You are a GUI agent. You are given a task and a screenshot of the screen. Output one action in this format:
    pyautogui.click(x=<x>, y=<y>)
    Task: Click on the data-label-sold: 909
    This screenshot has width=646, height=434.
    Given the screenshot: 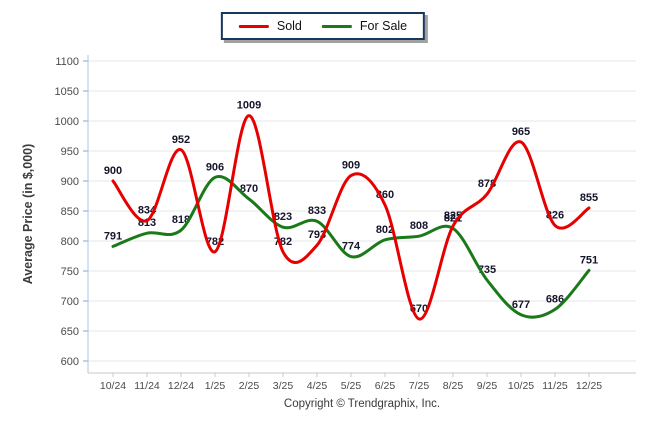 What is the action you would take?
    pyautogui.click(x=351, y=166)
    